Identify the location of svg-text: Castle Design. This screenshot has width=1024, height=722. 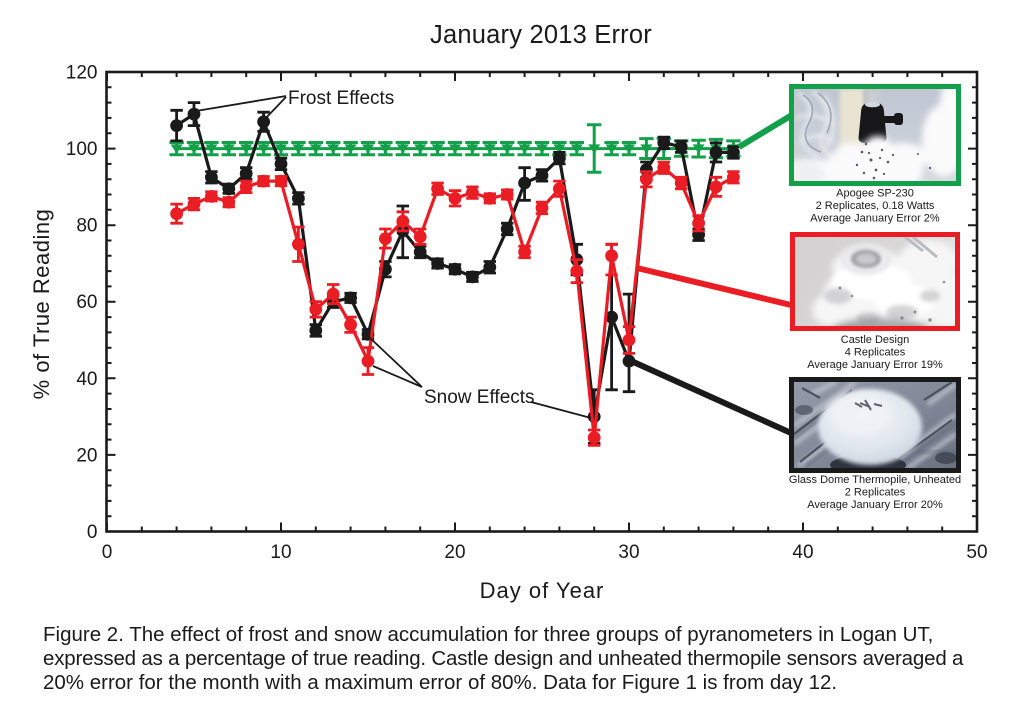
(875, 340).